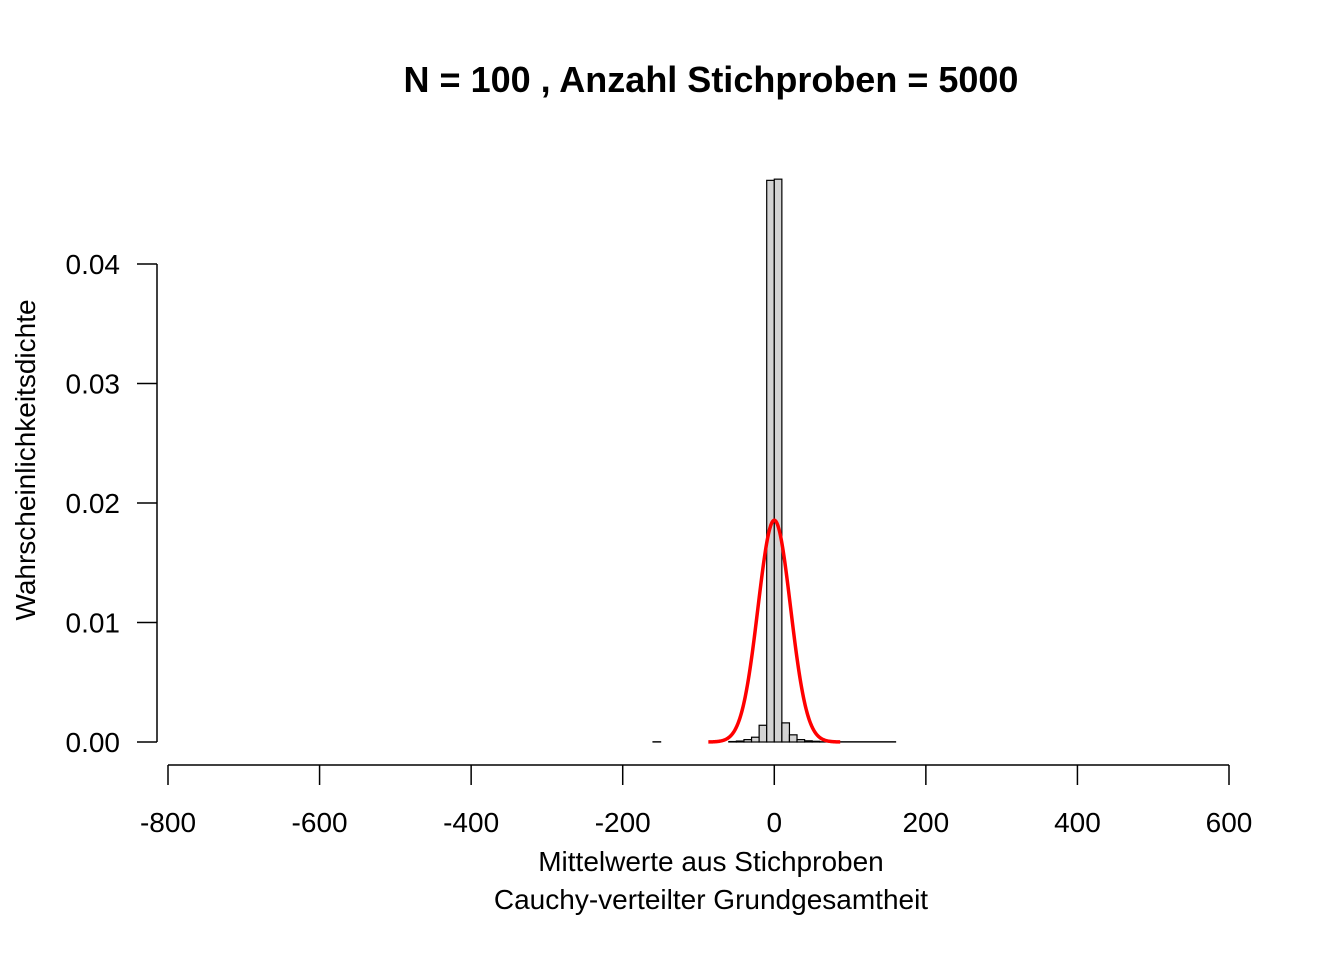 Image resolution: width=1344 pixels, height=960 pixels. I want to click on chart-title: N = 100 , Anzahl Stichproben = 5000, so click(711, 79).